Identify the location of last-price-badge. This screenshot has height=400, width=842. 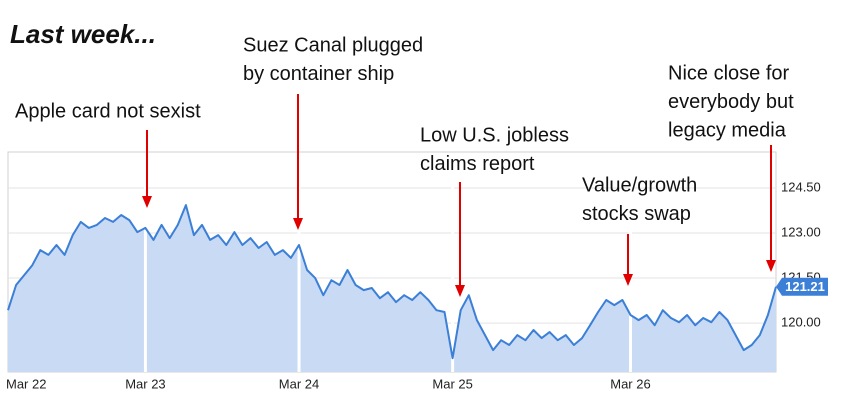
(802, 286).